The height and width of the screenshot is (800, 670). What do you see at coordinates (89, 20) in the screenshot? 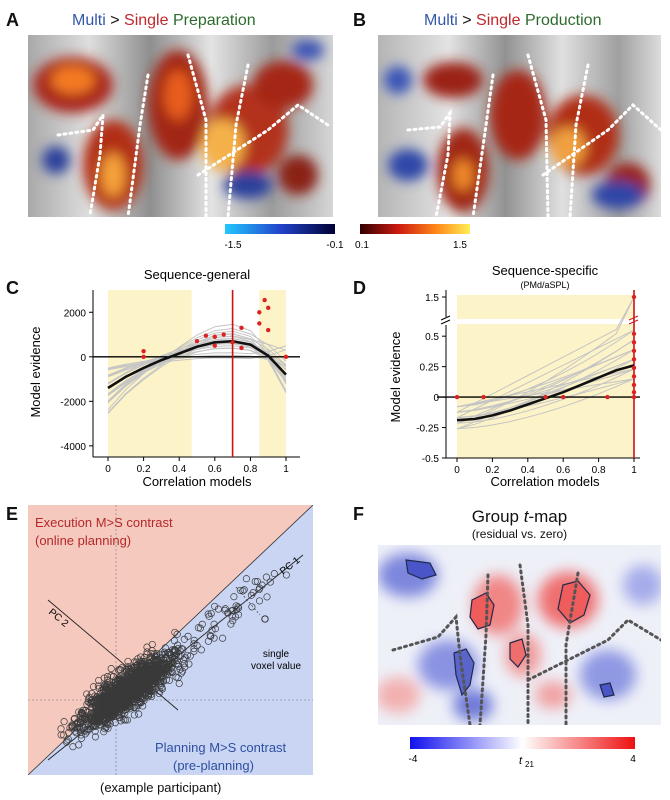
I see `panel-a-title-multi: Multi` at bounding box center [89, 20].